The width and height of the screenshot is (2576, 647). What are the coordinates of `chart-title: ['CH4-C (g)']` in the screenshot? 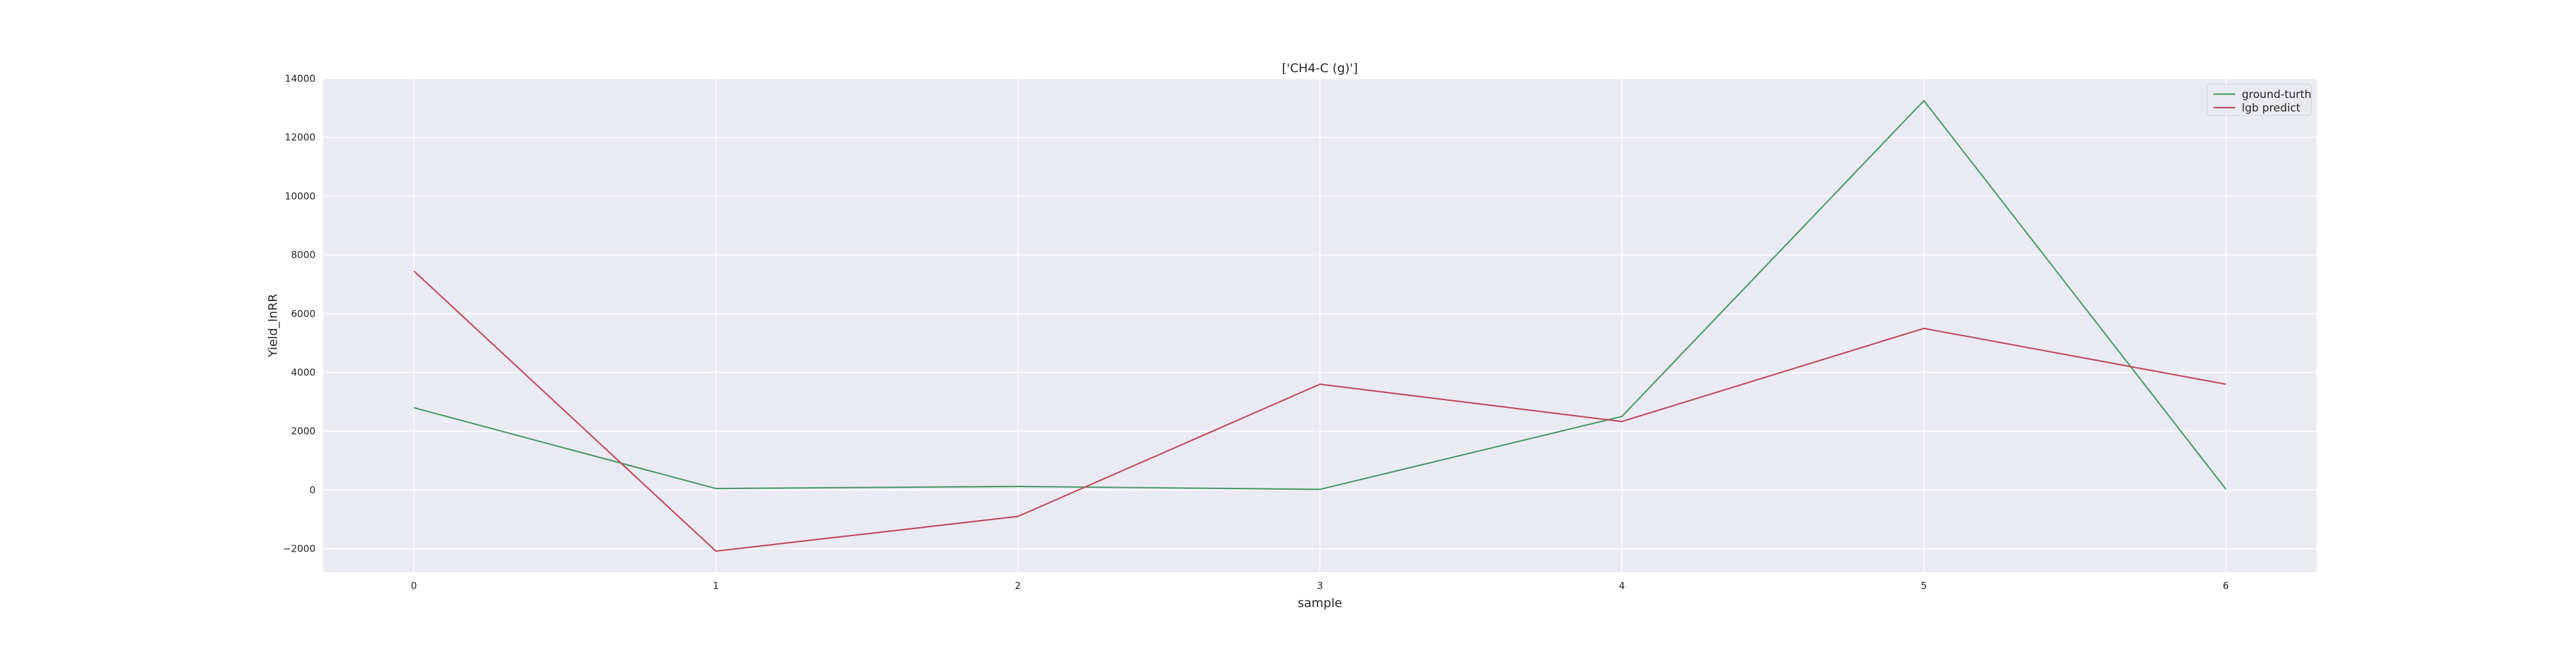 It's located at (1320, 68).